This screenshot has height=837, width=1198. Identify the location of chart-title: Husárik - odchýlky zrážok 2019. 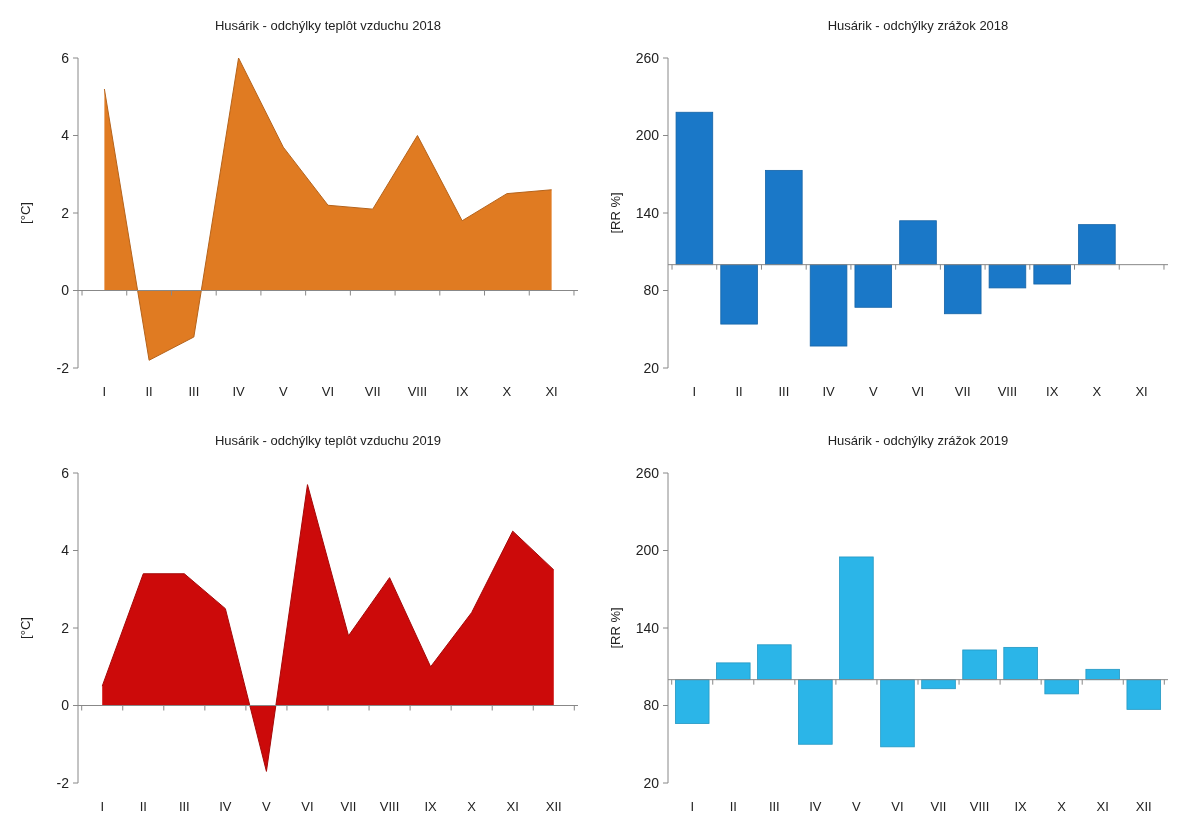
(918, 440).